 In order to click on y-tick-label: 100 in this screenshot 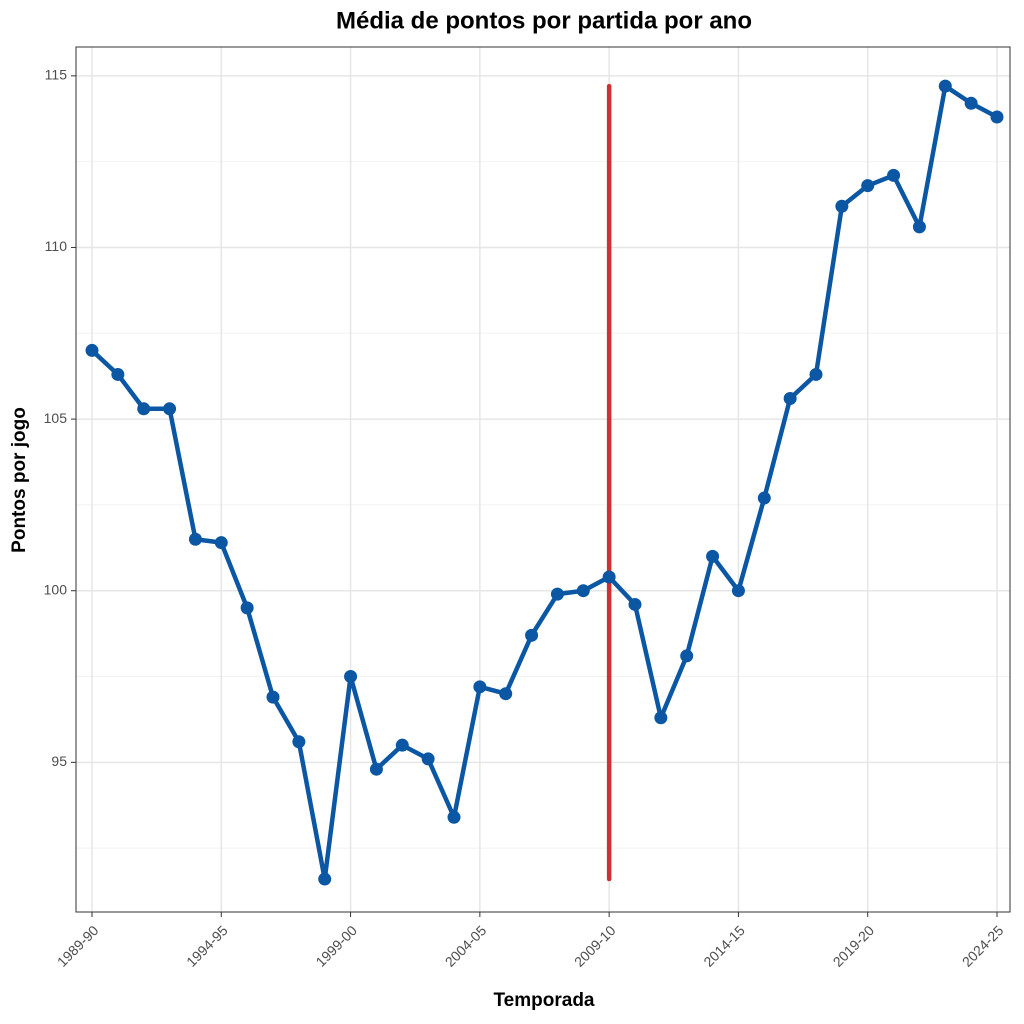, I will do `click(56, 589)`.